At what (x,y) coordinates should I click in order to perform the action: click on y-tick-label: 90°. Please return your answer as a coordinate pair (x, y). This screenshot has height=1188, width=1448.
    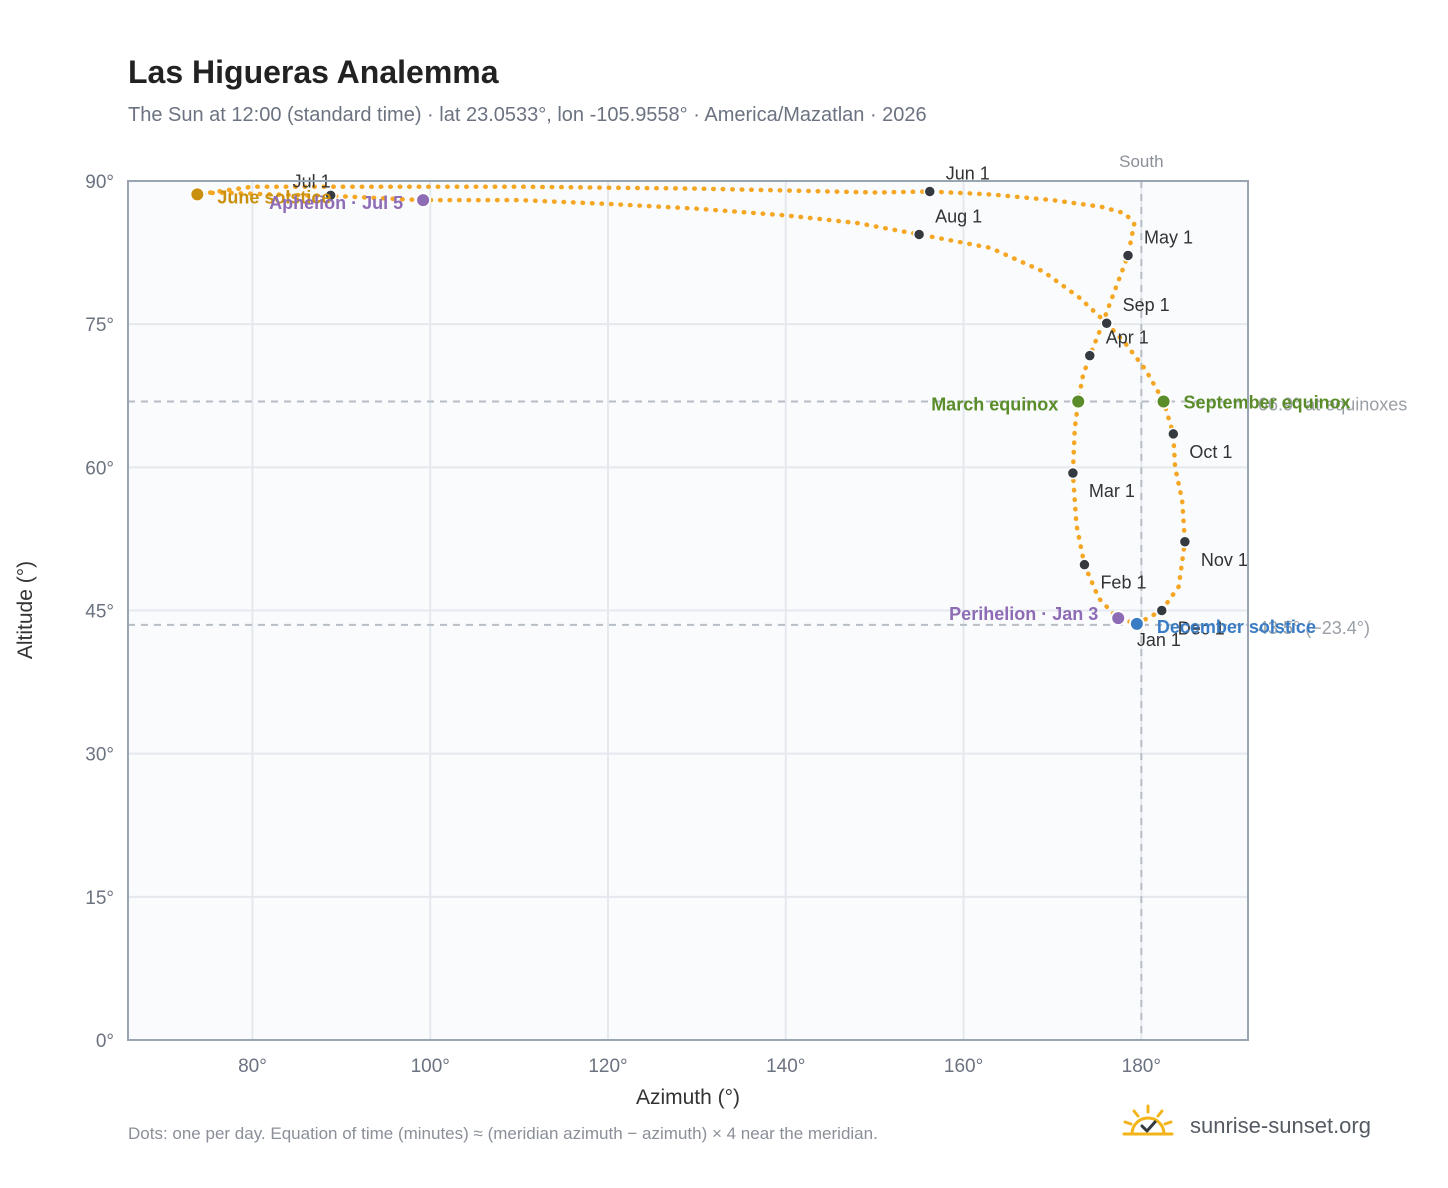
    Looking at the image, I should click on (99, 182).